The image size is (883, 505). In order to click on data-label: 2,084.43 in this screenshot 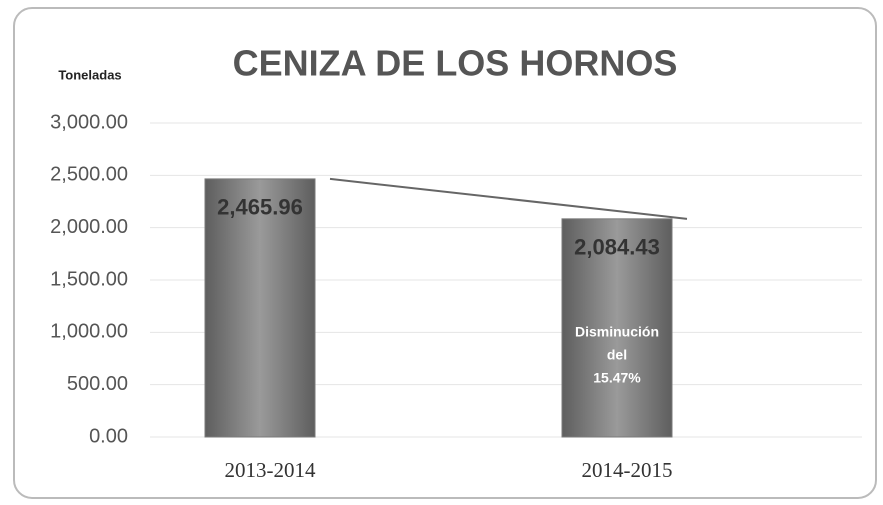, I will do `click(617, 247)`.